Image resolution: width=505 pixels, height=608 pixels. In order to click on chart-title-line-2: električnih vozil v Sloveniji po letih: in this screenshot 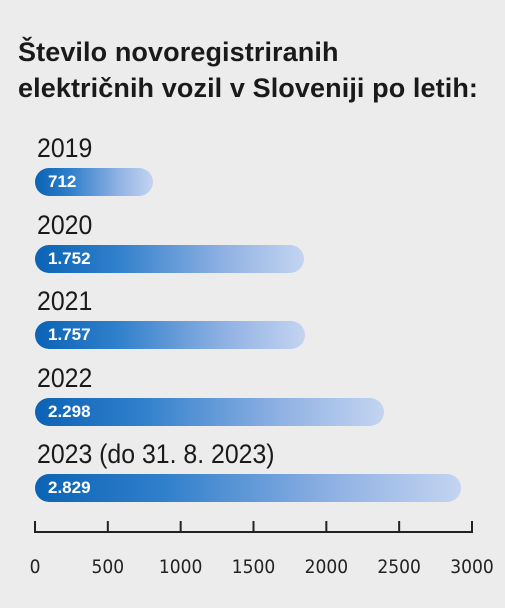, I will do `click(248, 88)`.